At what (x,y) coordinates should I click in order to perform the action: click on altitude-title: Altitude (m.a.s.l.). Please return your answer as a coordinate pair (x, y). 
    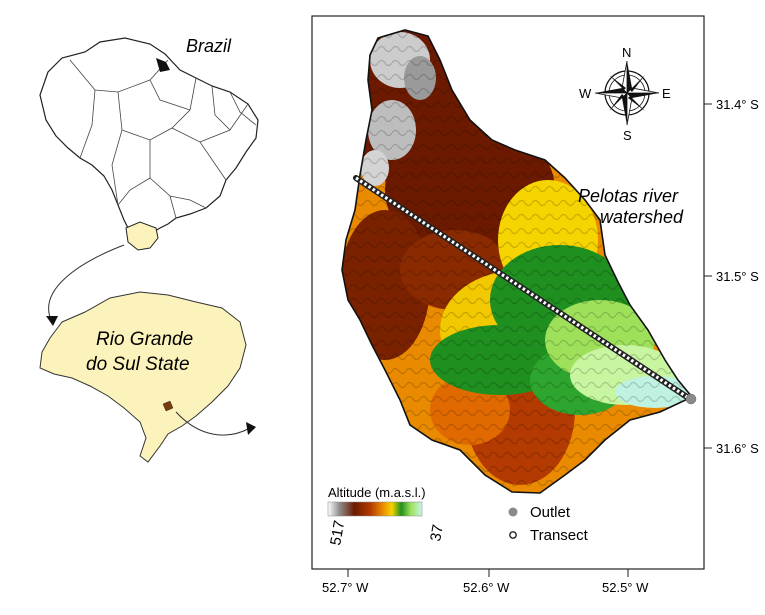
    Looking at the image, I should click on (377, 492).